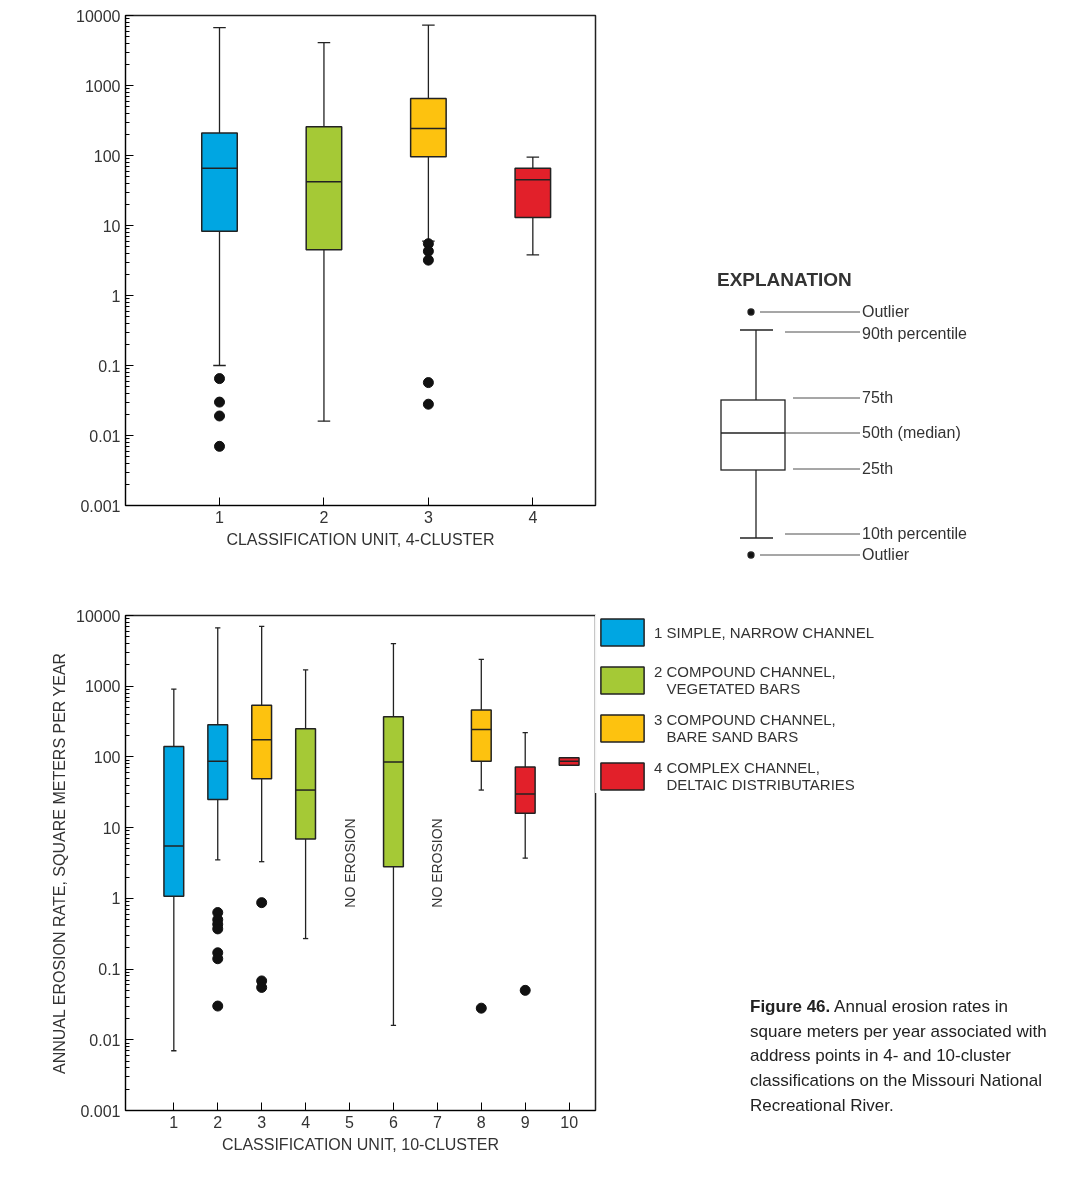  I want to click on legend-label: 2 COMPOUND CHANNEL, VEGETATED BARS, so click(745, 680).